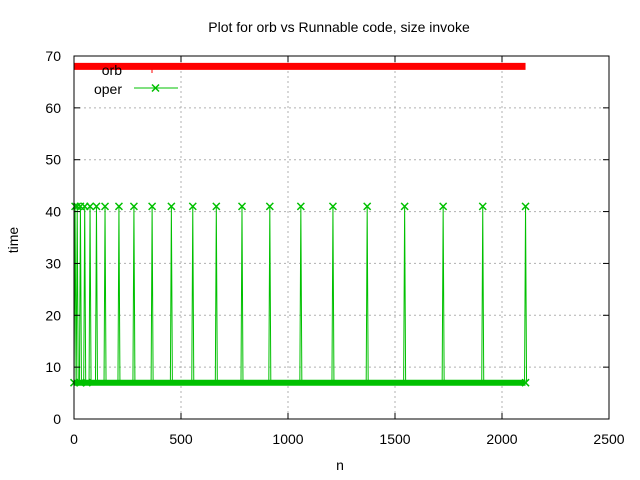 The height and width of the screenshot is (480, 640). What do you see at coordinates (181, 439) in the screenshot?
I see `x-tick-label: 500` at bounding box center [181, 439].